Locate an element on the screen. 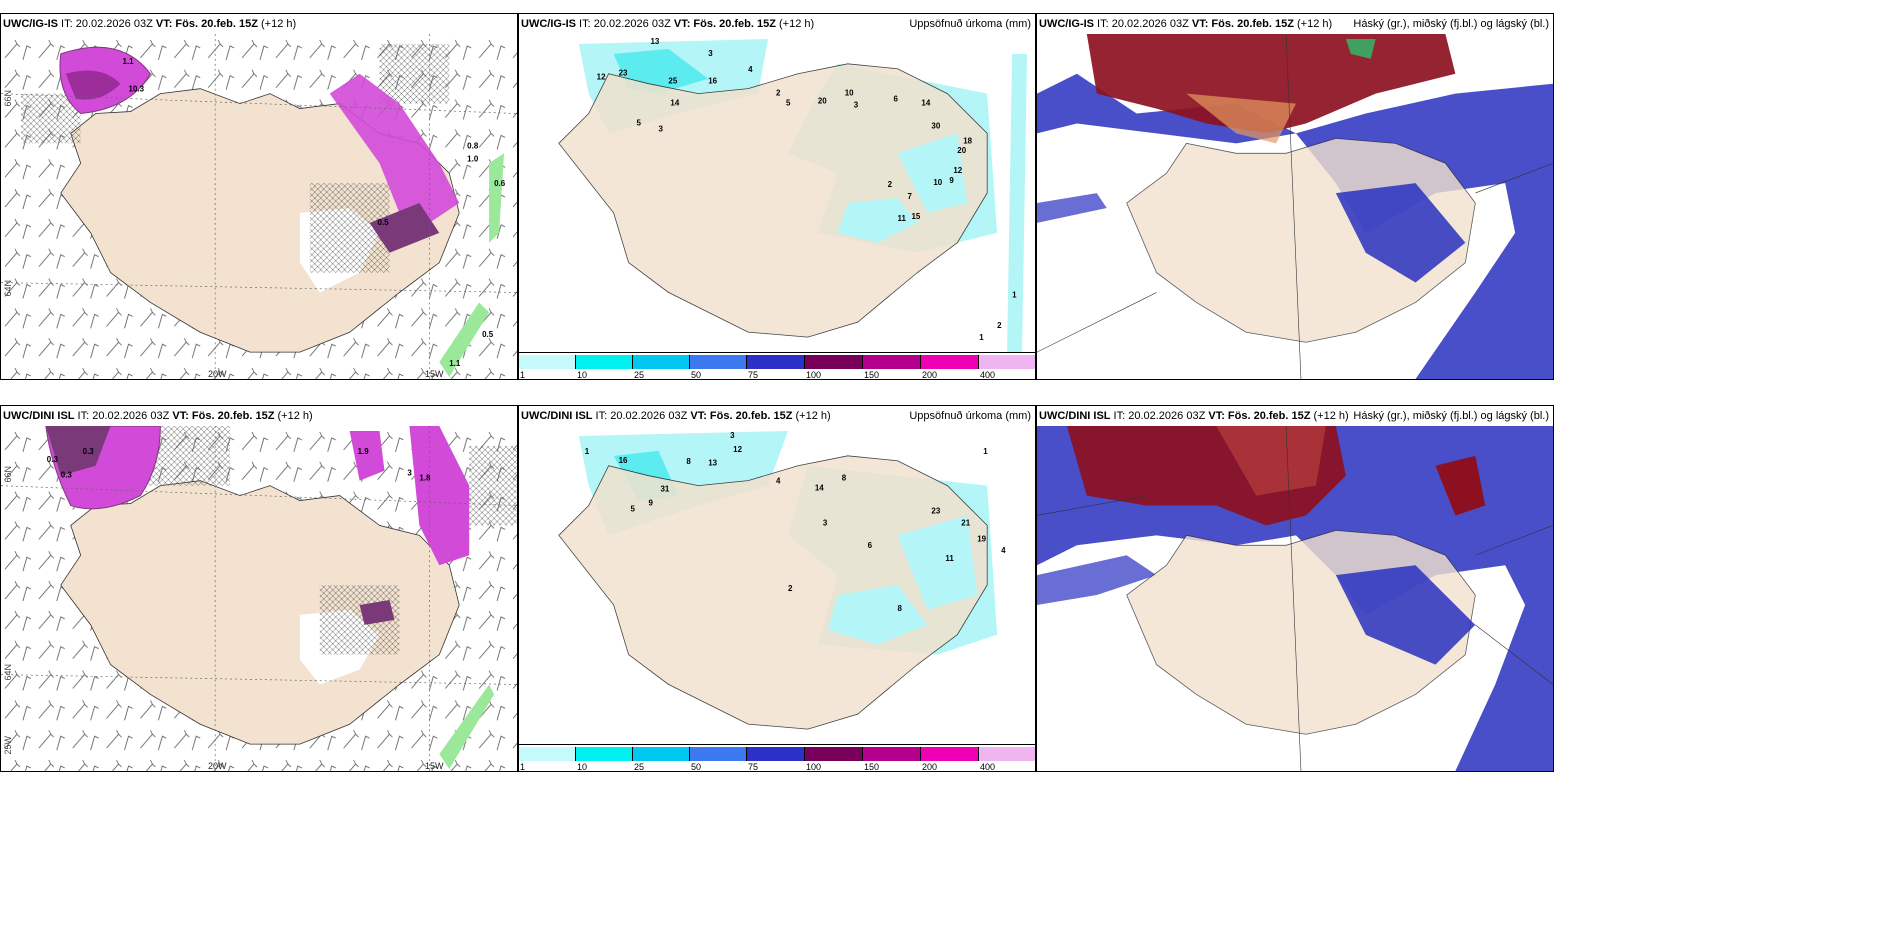 The image size is (1900, 950). svg-text: 25 is located at coordinates (672, 81).